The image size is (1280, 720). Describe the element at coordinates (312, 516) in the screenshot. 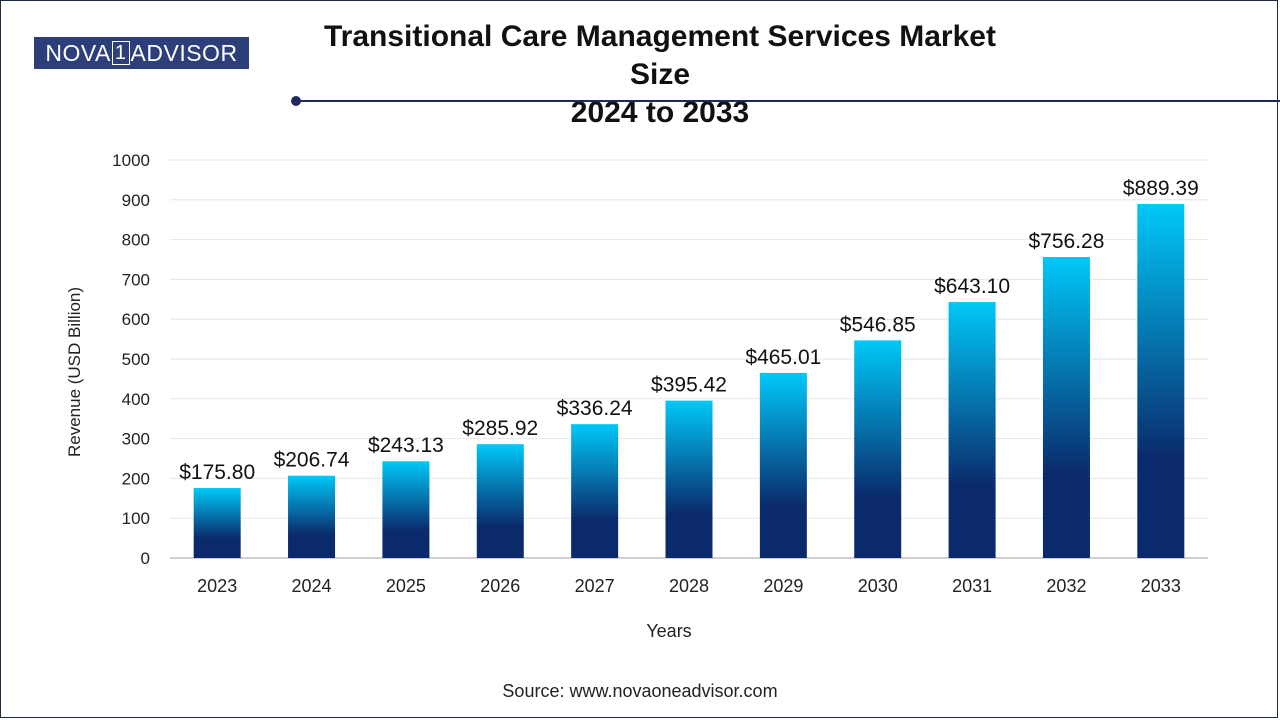

I see `bar-2024` at that location.